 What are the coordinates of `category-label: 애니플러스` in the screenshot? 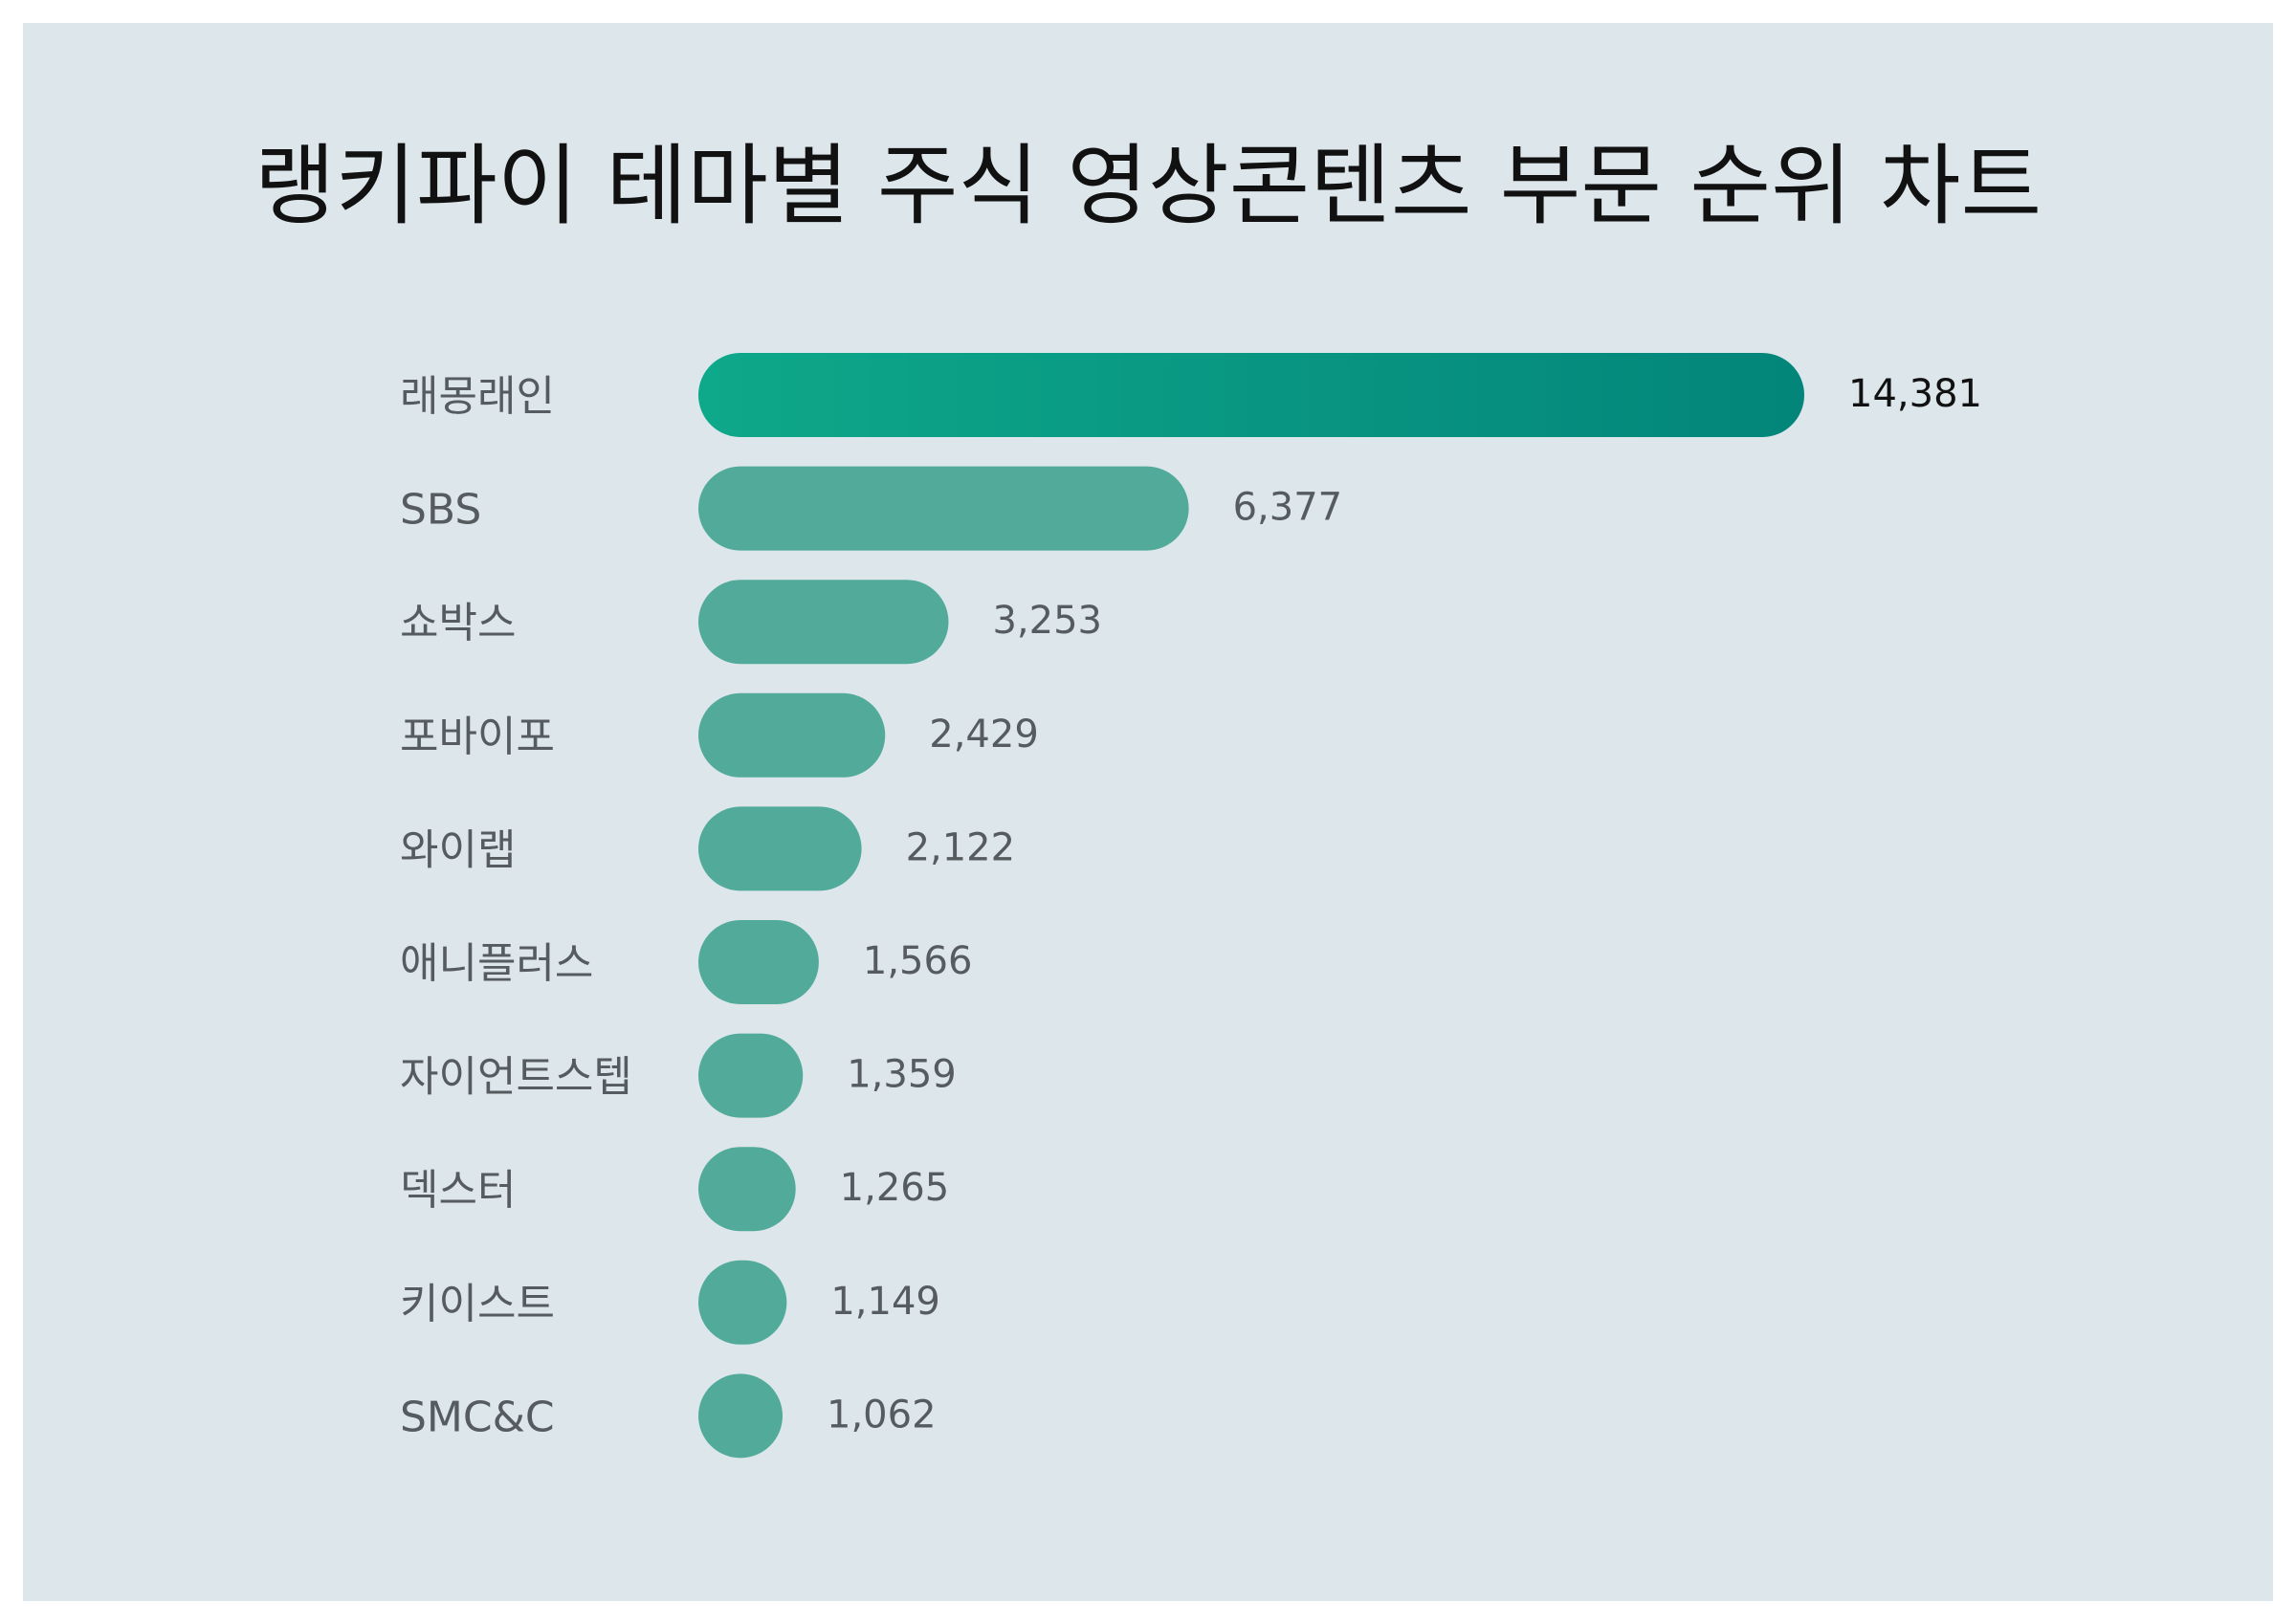 It's located at (497, 963).